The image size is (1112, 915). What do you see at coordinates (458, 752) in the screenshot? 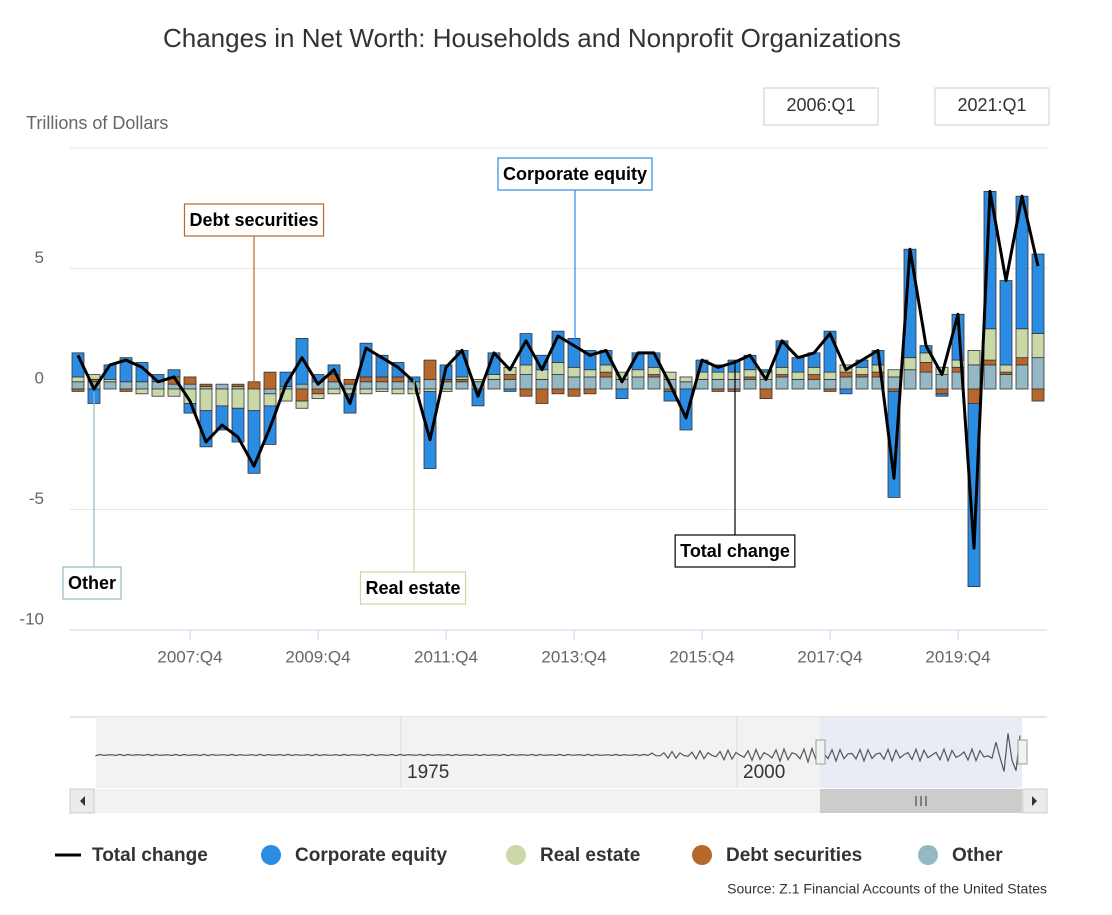
I see `navigator-outside` at bounding box center [458, 752].